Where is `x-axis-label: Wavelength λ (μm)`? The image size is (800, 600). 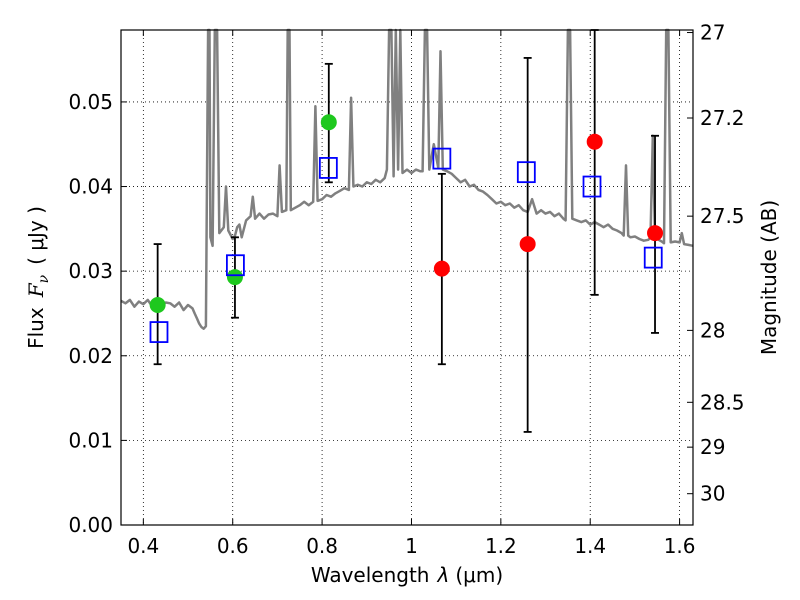 x-axis-label: Wavelength λ (μm) is located at coordinates (407, 575).